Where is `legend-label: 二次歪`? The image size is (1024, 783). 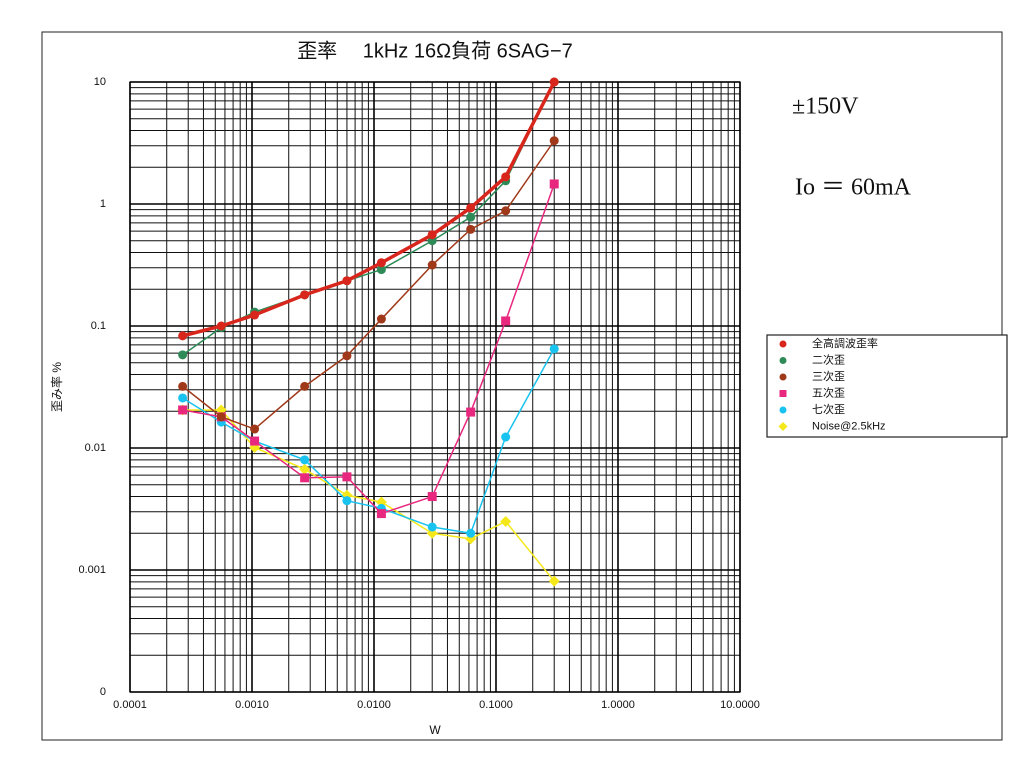
legend-label: 二次歪 is located at coordinates (828, 359).